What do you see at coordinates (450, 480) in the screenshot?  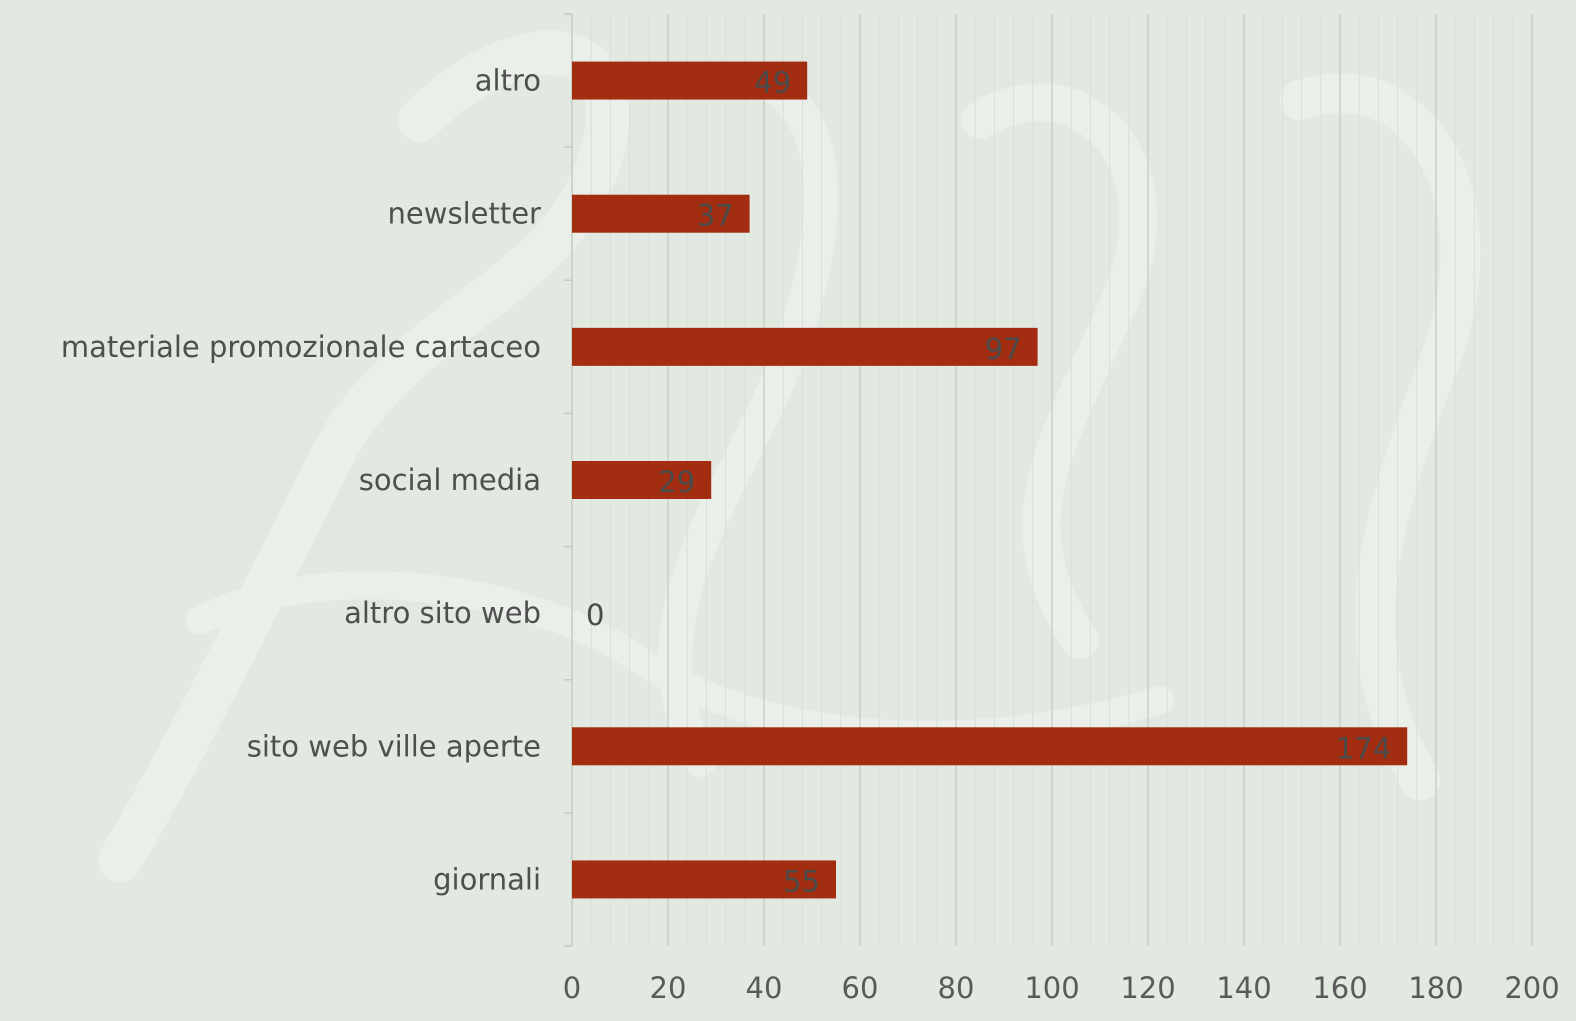 I see `category-label: social media` at bounding box center [450, 480].